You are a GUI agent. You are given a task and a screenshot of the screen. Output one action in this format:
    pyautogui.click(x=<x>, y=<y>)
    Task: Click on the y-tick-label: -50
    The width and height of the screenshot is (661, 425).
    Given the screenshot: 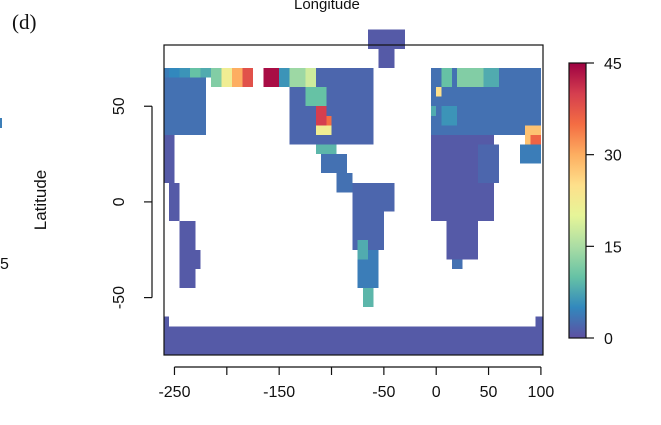 What is the action you would take?
    pyautogui.click(x=119, y=297)
    